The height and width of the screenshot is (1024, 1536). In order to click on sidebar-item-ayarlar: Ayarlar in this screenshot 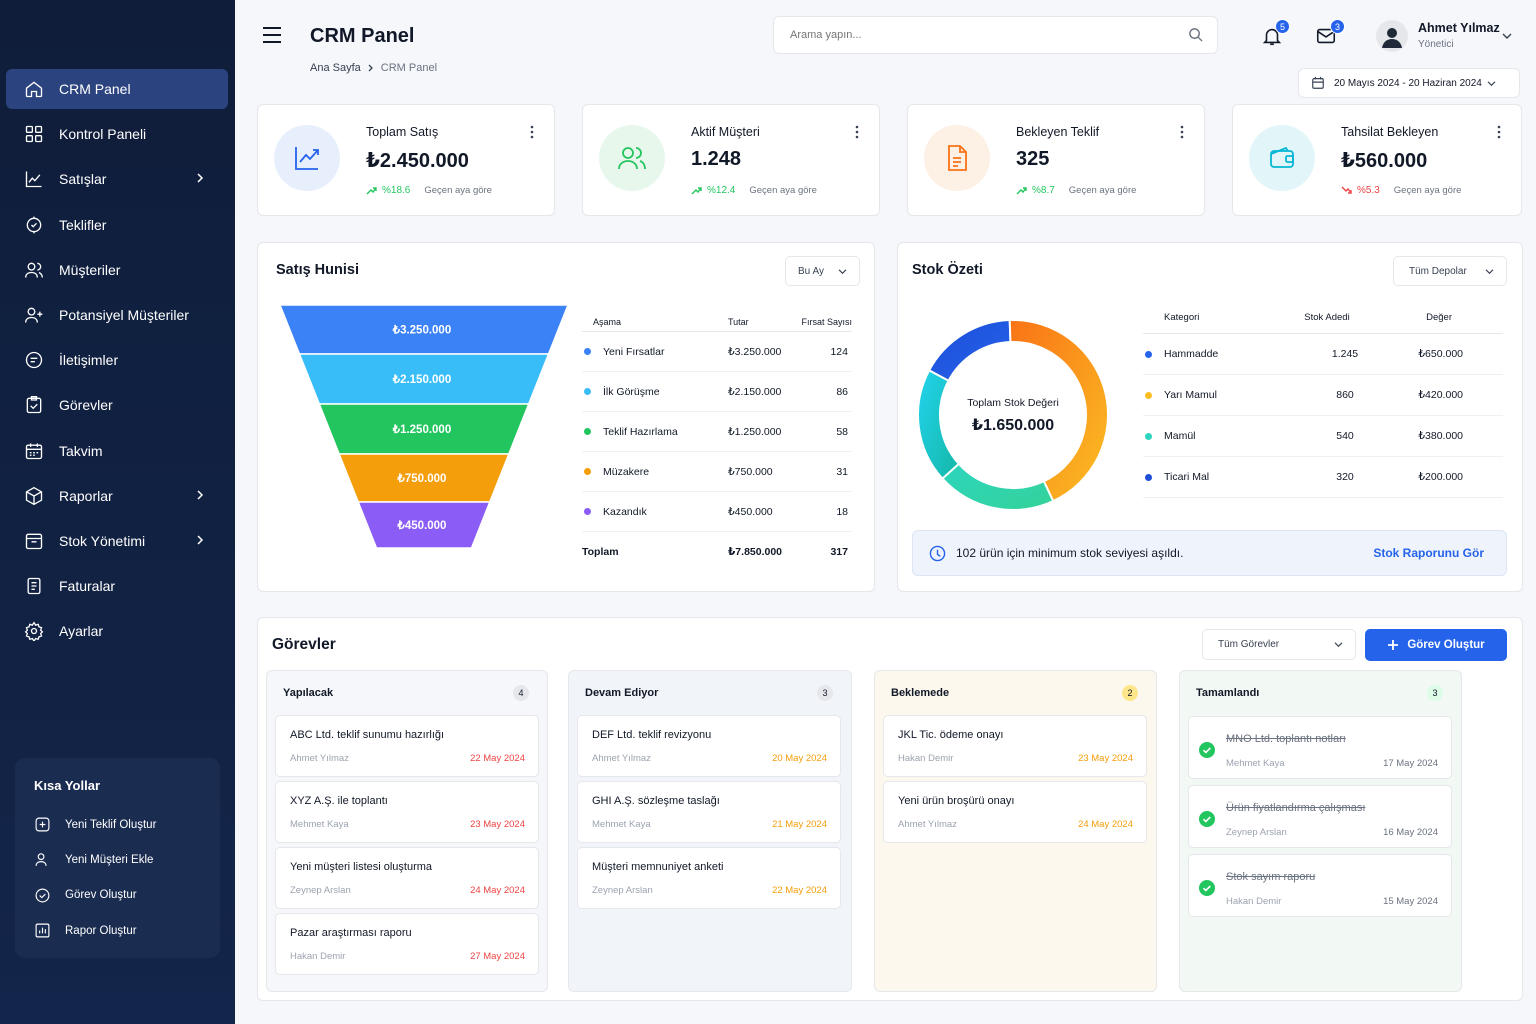, I will do `click(117, 631)`.